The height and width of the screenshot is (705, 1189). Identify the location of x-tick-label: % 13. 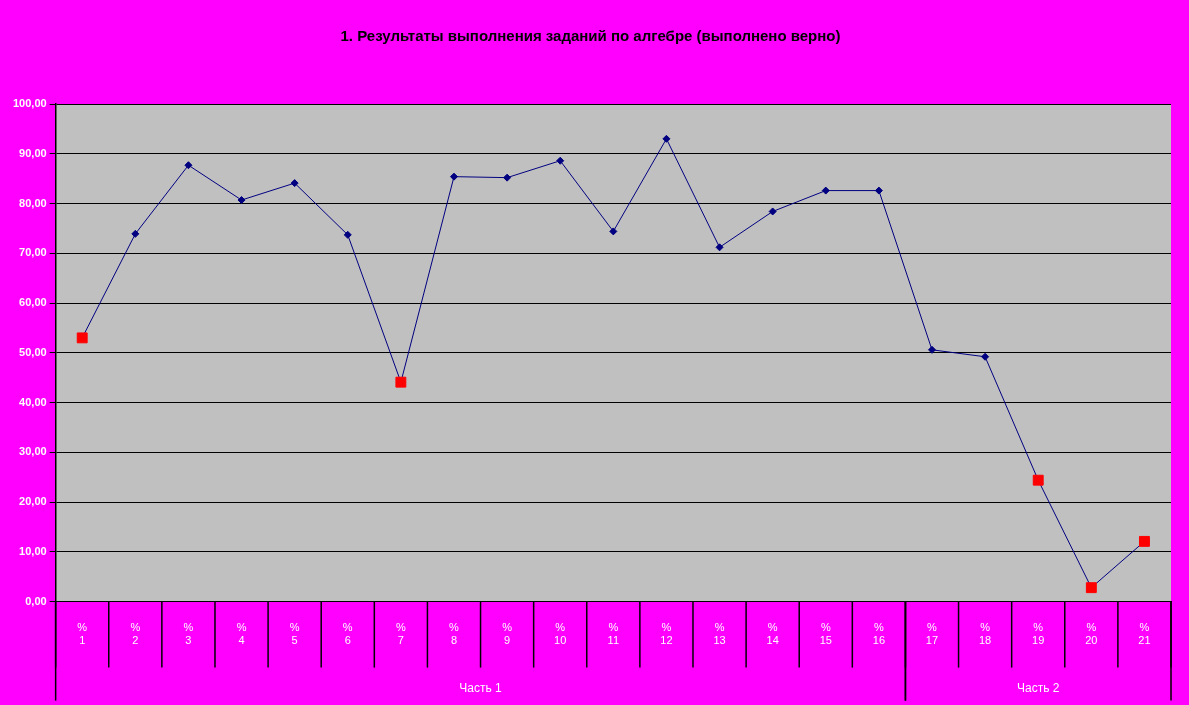
(719, 634).